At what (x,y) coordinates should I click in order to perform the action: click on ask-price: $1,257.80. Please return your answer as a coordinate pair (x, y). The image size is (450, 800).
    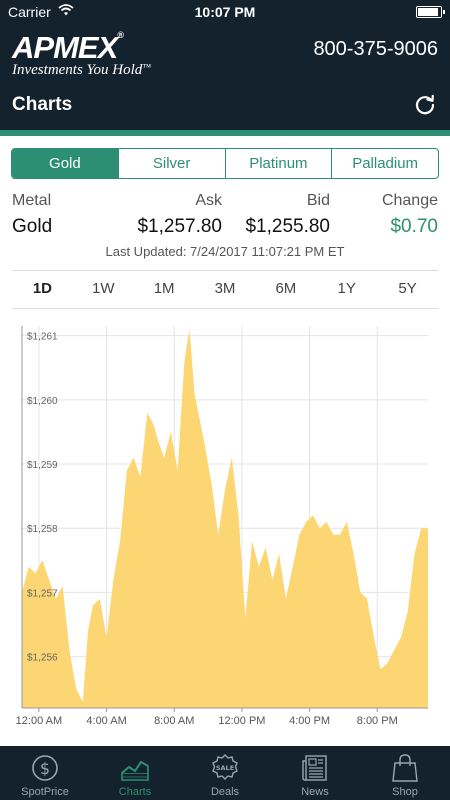
    Looking at the image, I should click on (179, 226).